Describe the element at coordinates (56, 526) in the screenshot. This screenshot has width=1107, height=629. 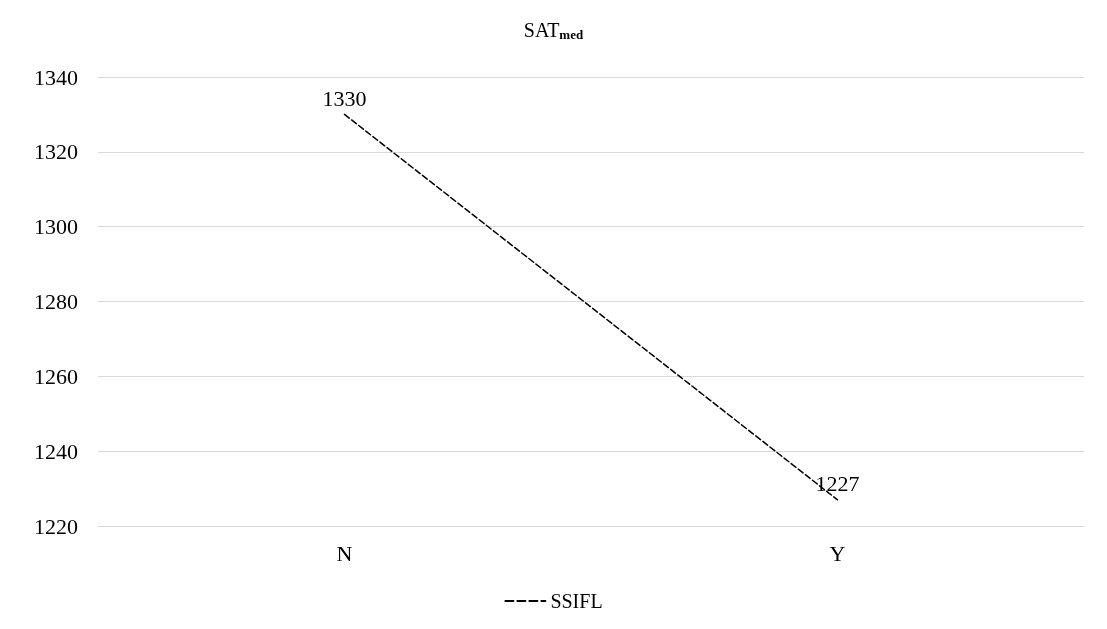
I see `y-tick-label: 1220` at that location.